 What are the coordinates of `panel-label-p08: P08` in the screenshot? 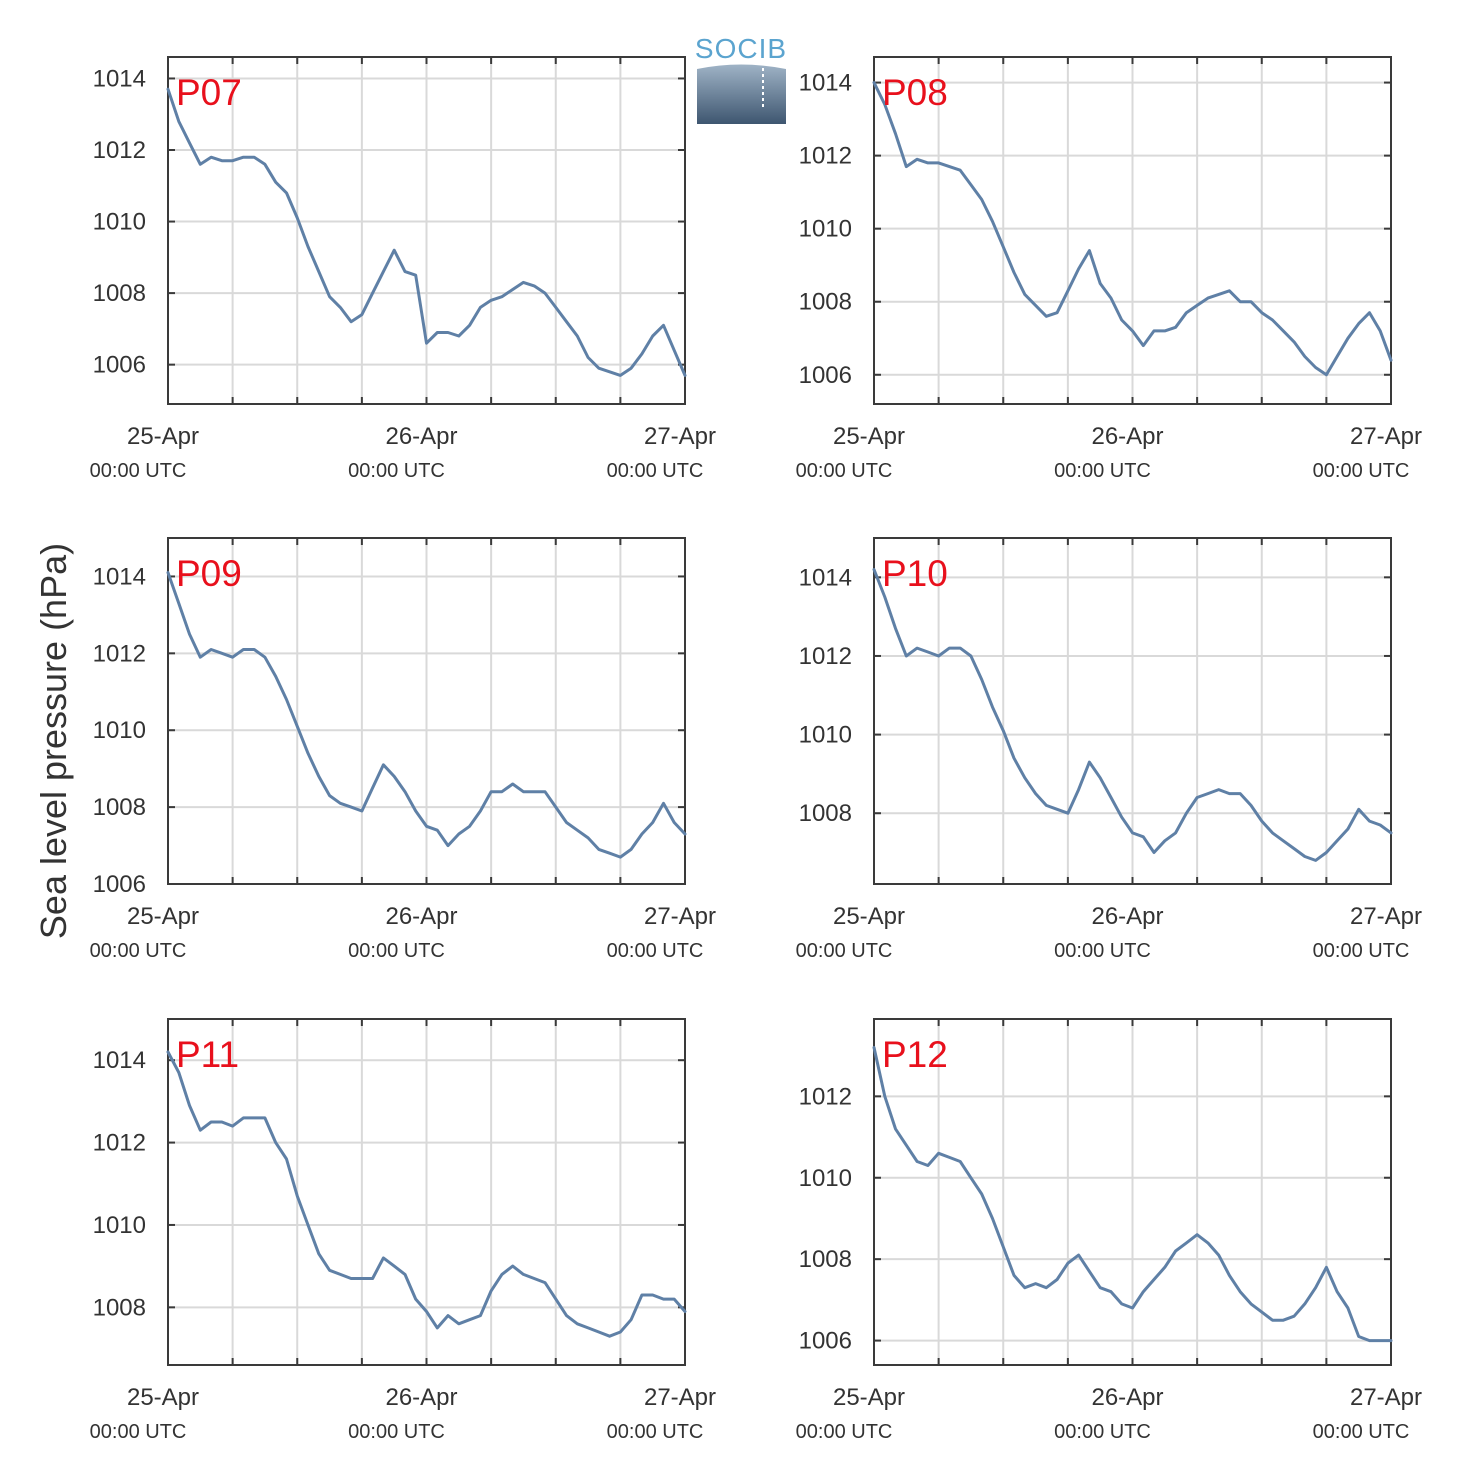 It's located at (915, 92).